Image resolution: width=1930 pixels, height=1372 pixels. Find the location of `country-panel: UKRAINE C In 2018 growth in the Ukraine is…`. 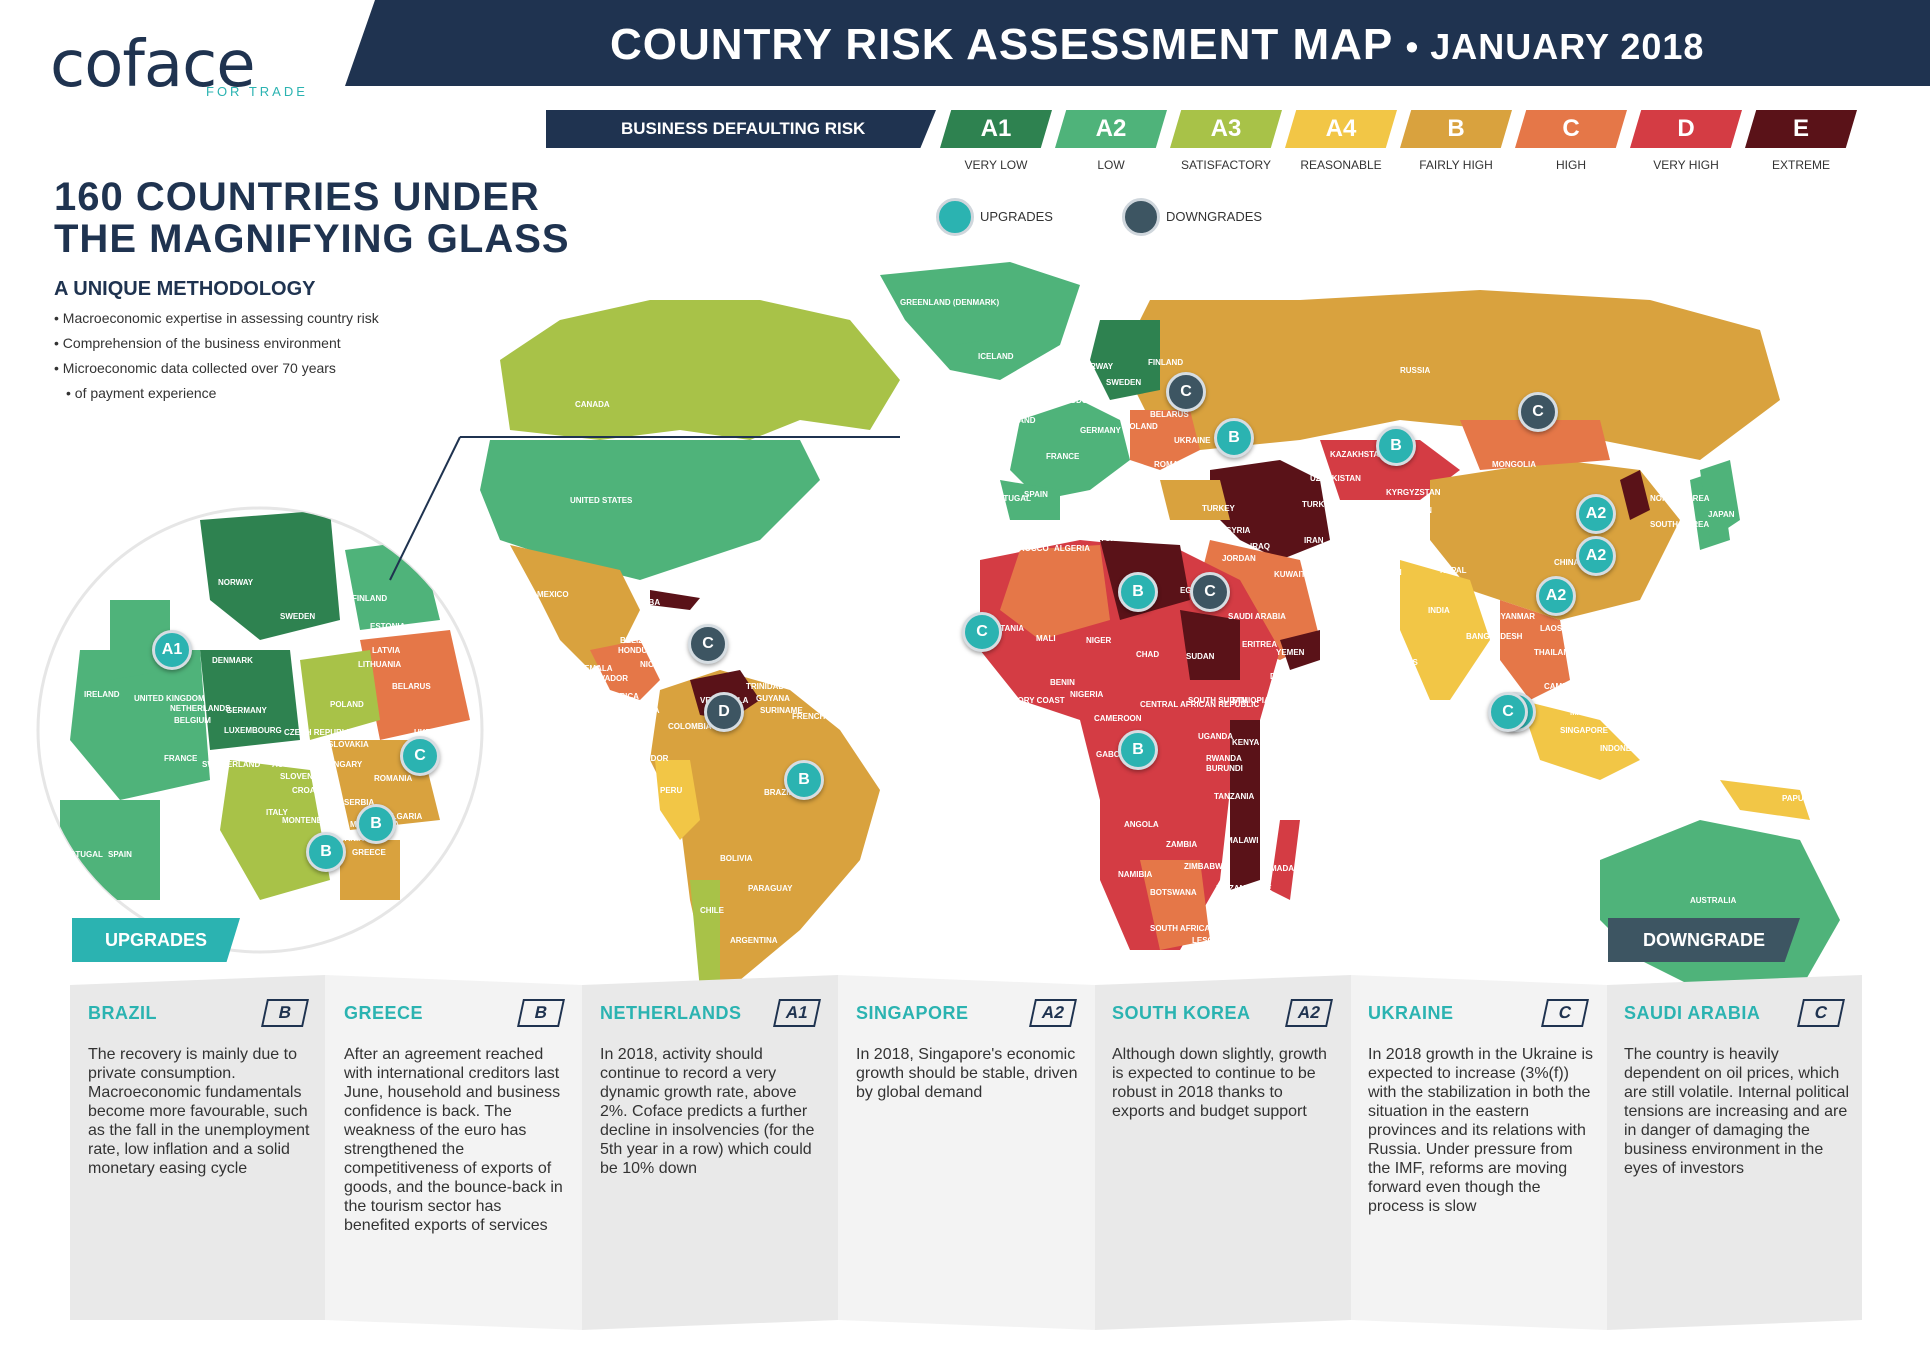

country-panel: UKRAINE C In 2018 growth in the Ukraine is… is located at coordinates (1478, 1150).